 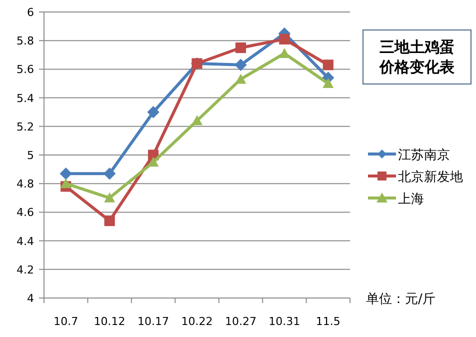 I want to click on legend-label: 上海, so click(x=411, y=199).